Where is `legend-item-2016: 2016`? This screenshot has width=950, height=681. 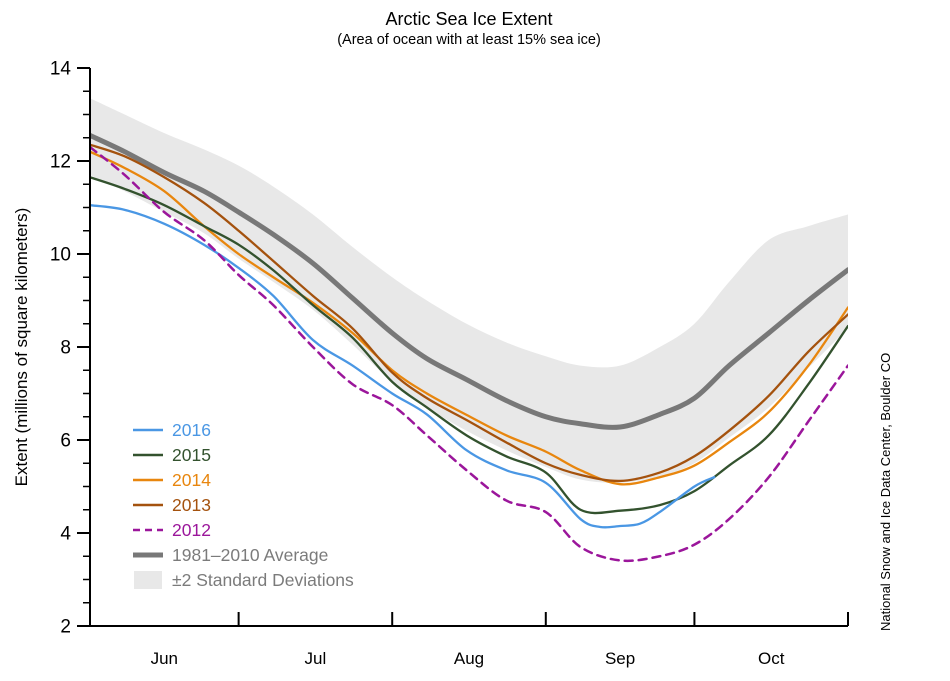 legend-item-2016: 2016 is located at coordinates (172, 430).